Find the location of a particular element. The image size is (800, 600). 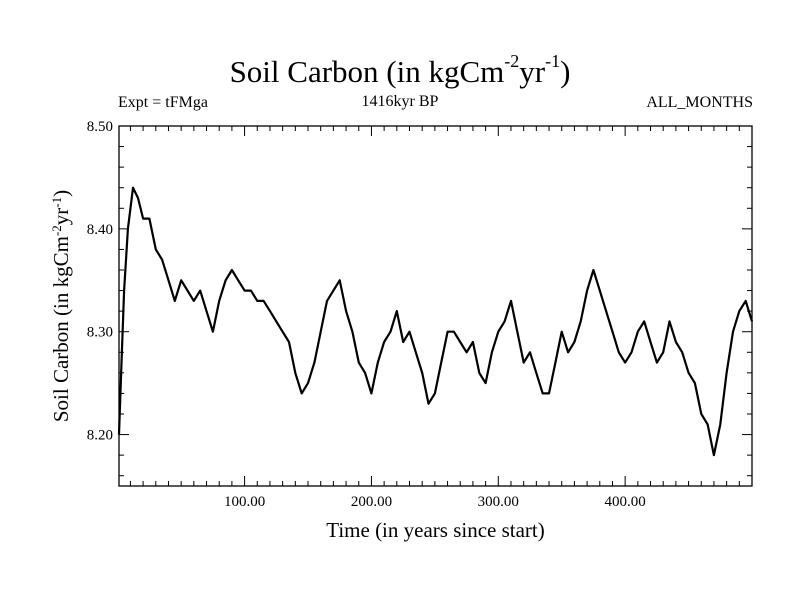

chart-title: Soil Carbon (in kgCm-2yr-1) is located at coordinates (400, 69).